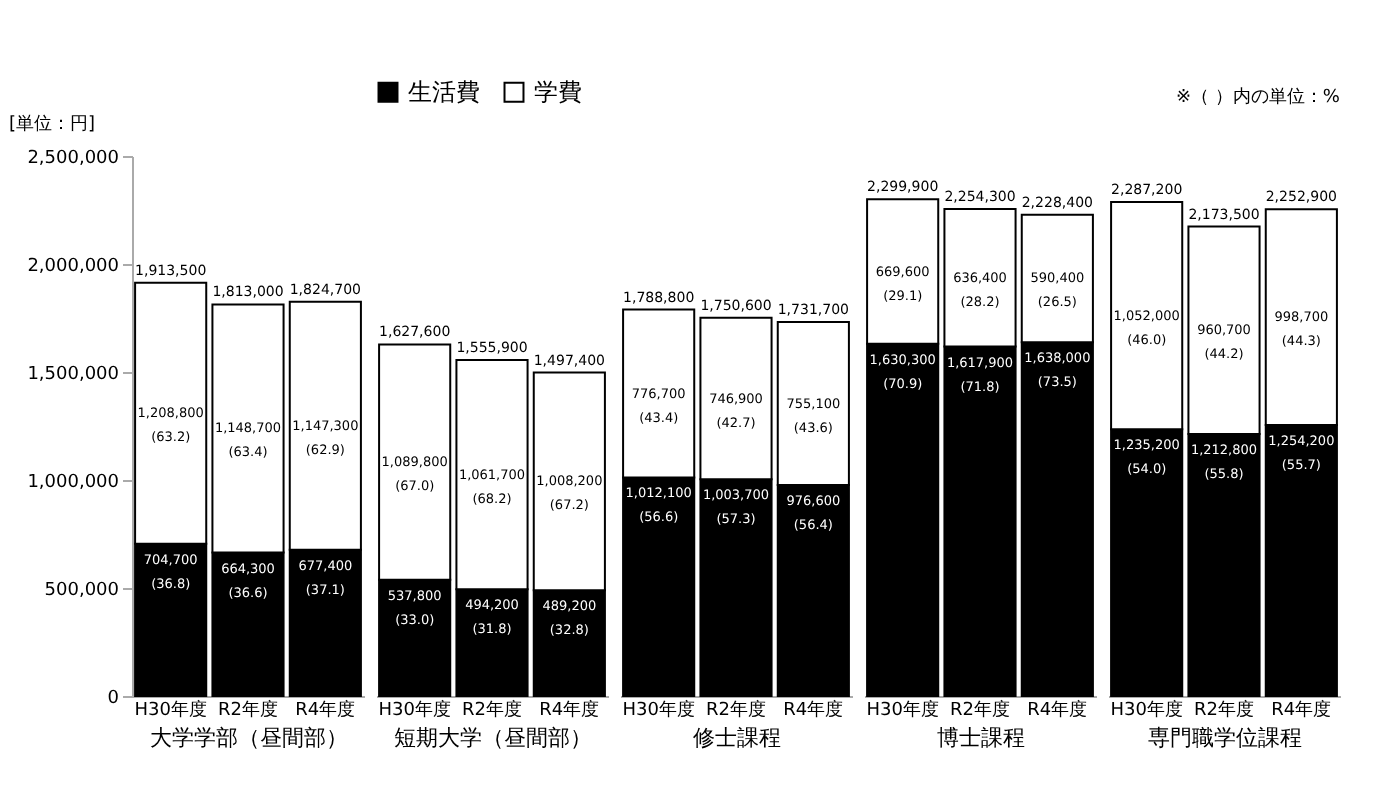 Image resolution: width=1378 pixels, height=786 pixels. What do you see at coordinates (73, 375) in the screenshot?
I see `y-tick-label: 1,500,000` at bounding box center [73, 375].